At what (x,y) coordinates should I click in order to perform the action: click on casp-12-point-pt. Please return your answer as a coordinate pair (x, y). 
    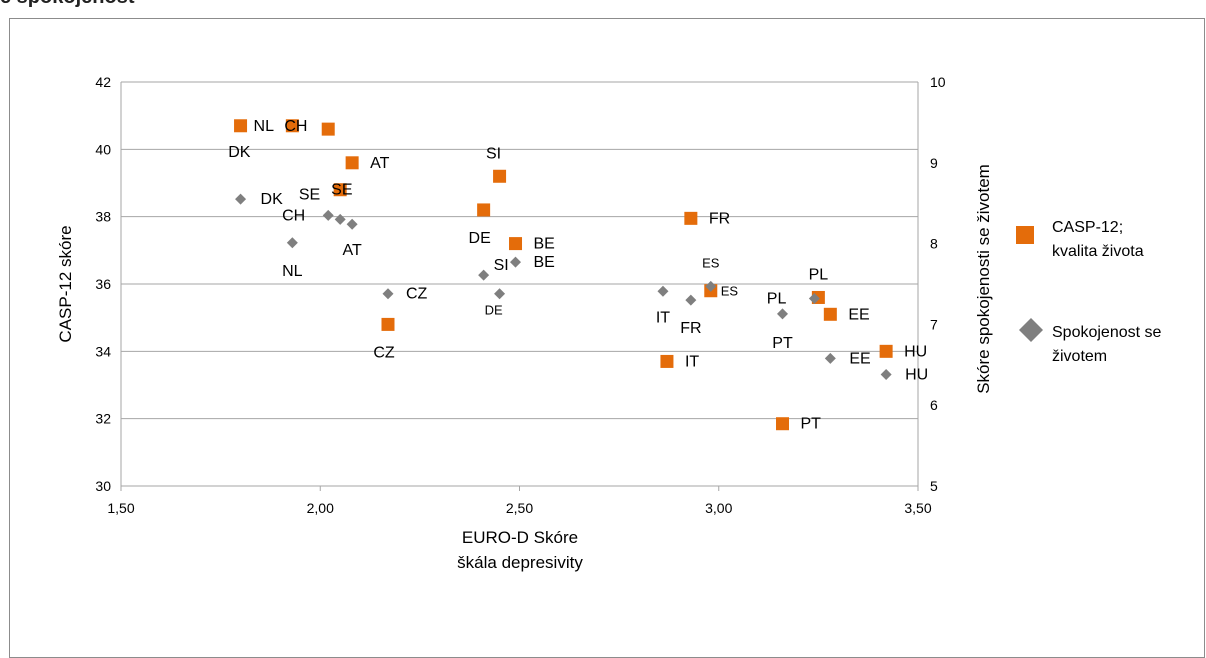
    Looking at the image, I should click on (783, 424).